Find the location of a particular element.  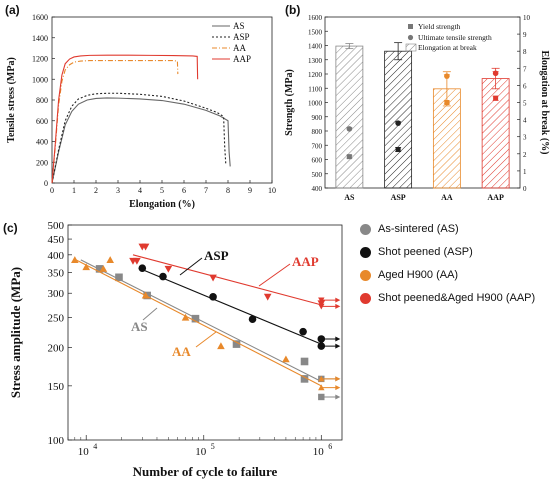

ytick-label-c: 200 is located at coordinates (56, 348).